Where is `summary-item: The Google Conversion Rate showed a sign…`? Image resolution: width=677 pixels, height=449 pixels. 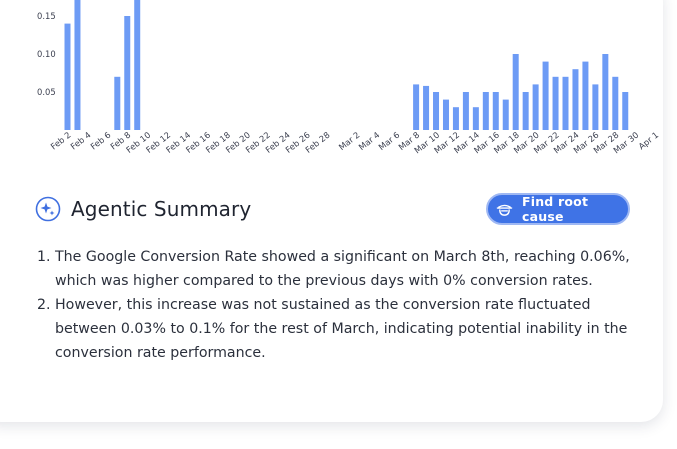 summary-item: The Google Conversion Rate showed a sign… is located at coordinates (350, 269).